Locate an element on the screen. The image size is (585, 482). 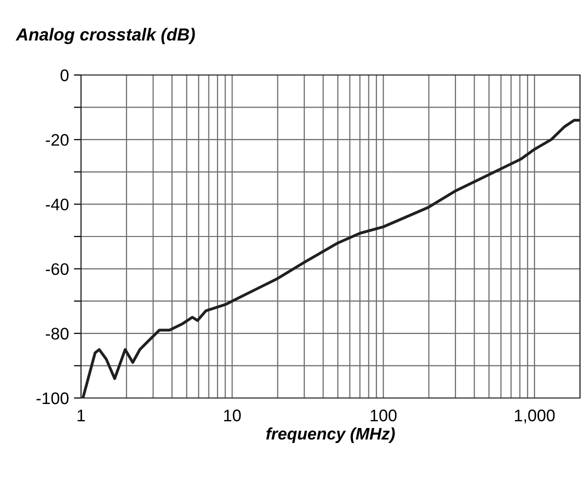
x-tick-label: 100 is located at coordinates (383, 416).